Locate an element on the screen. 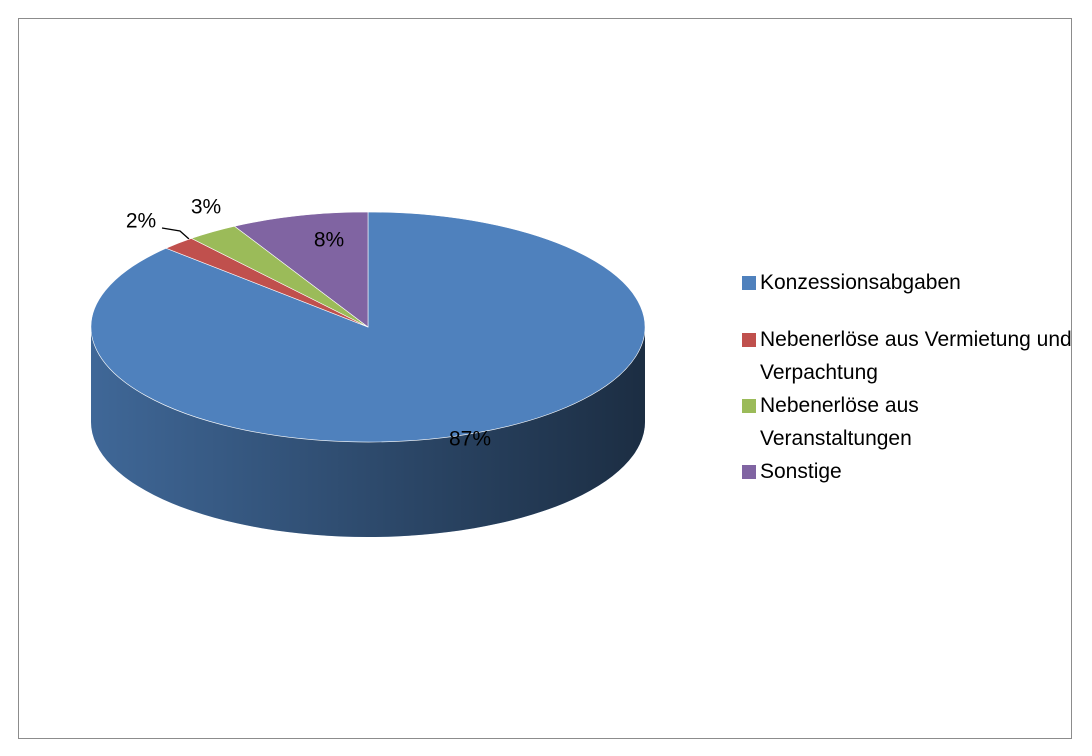 This screenshot has width=1092, height=756. legend-entry: Nebenerlöse aus Veranstaltungen is located at coordinates (906, 422).